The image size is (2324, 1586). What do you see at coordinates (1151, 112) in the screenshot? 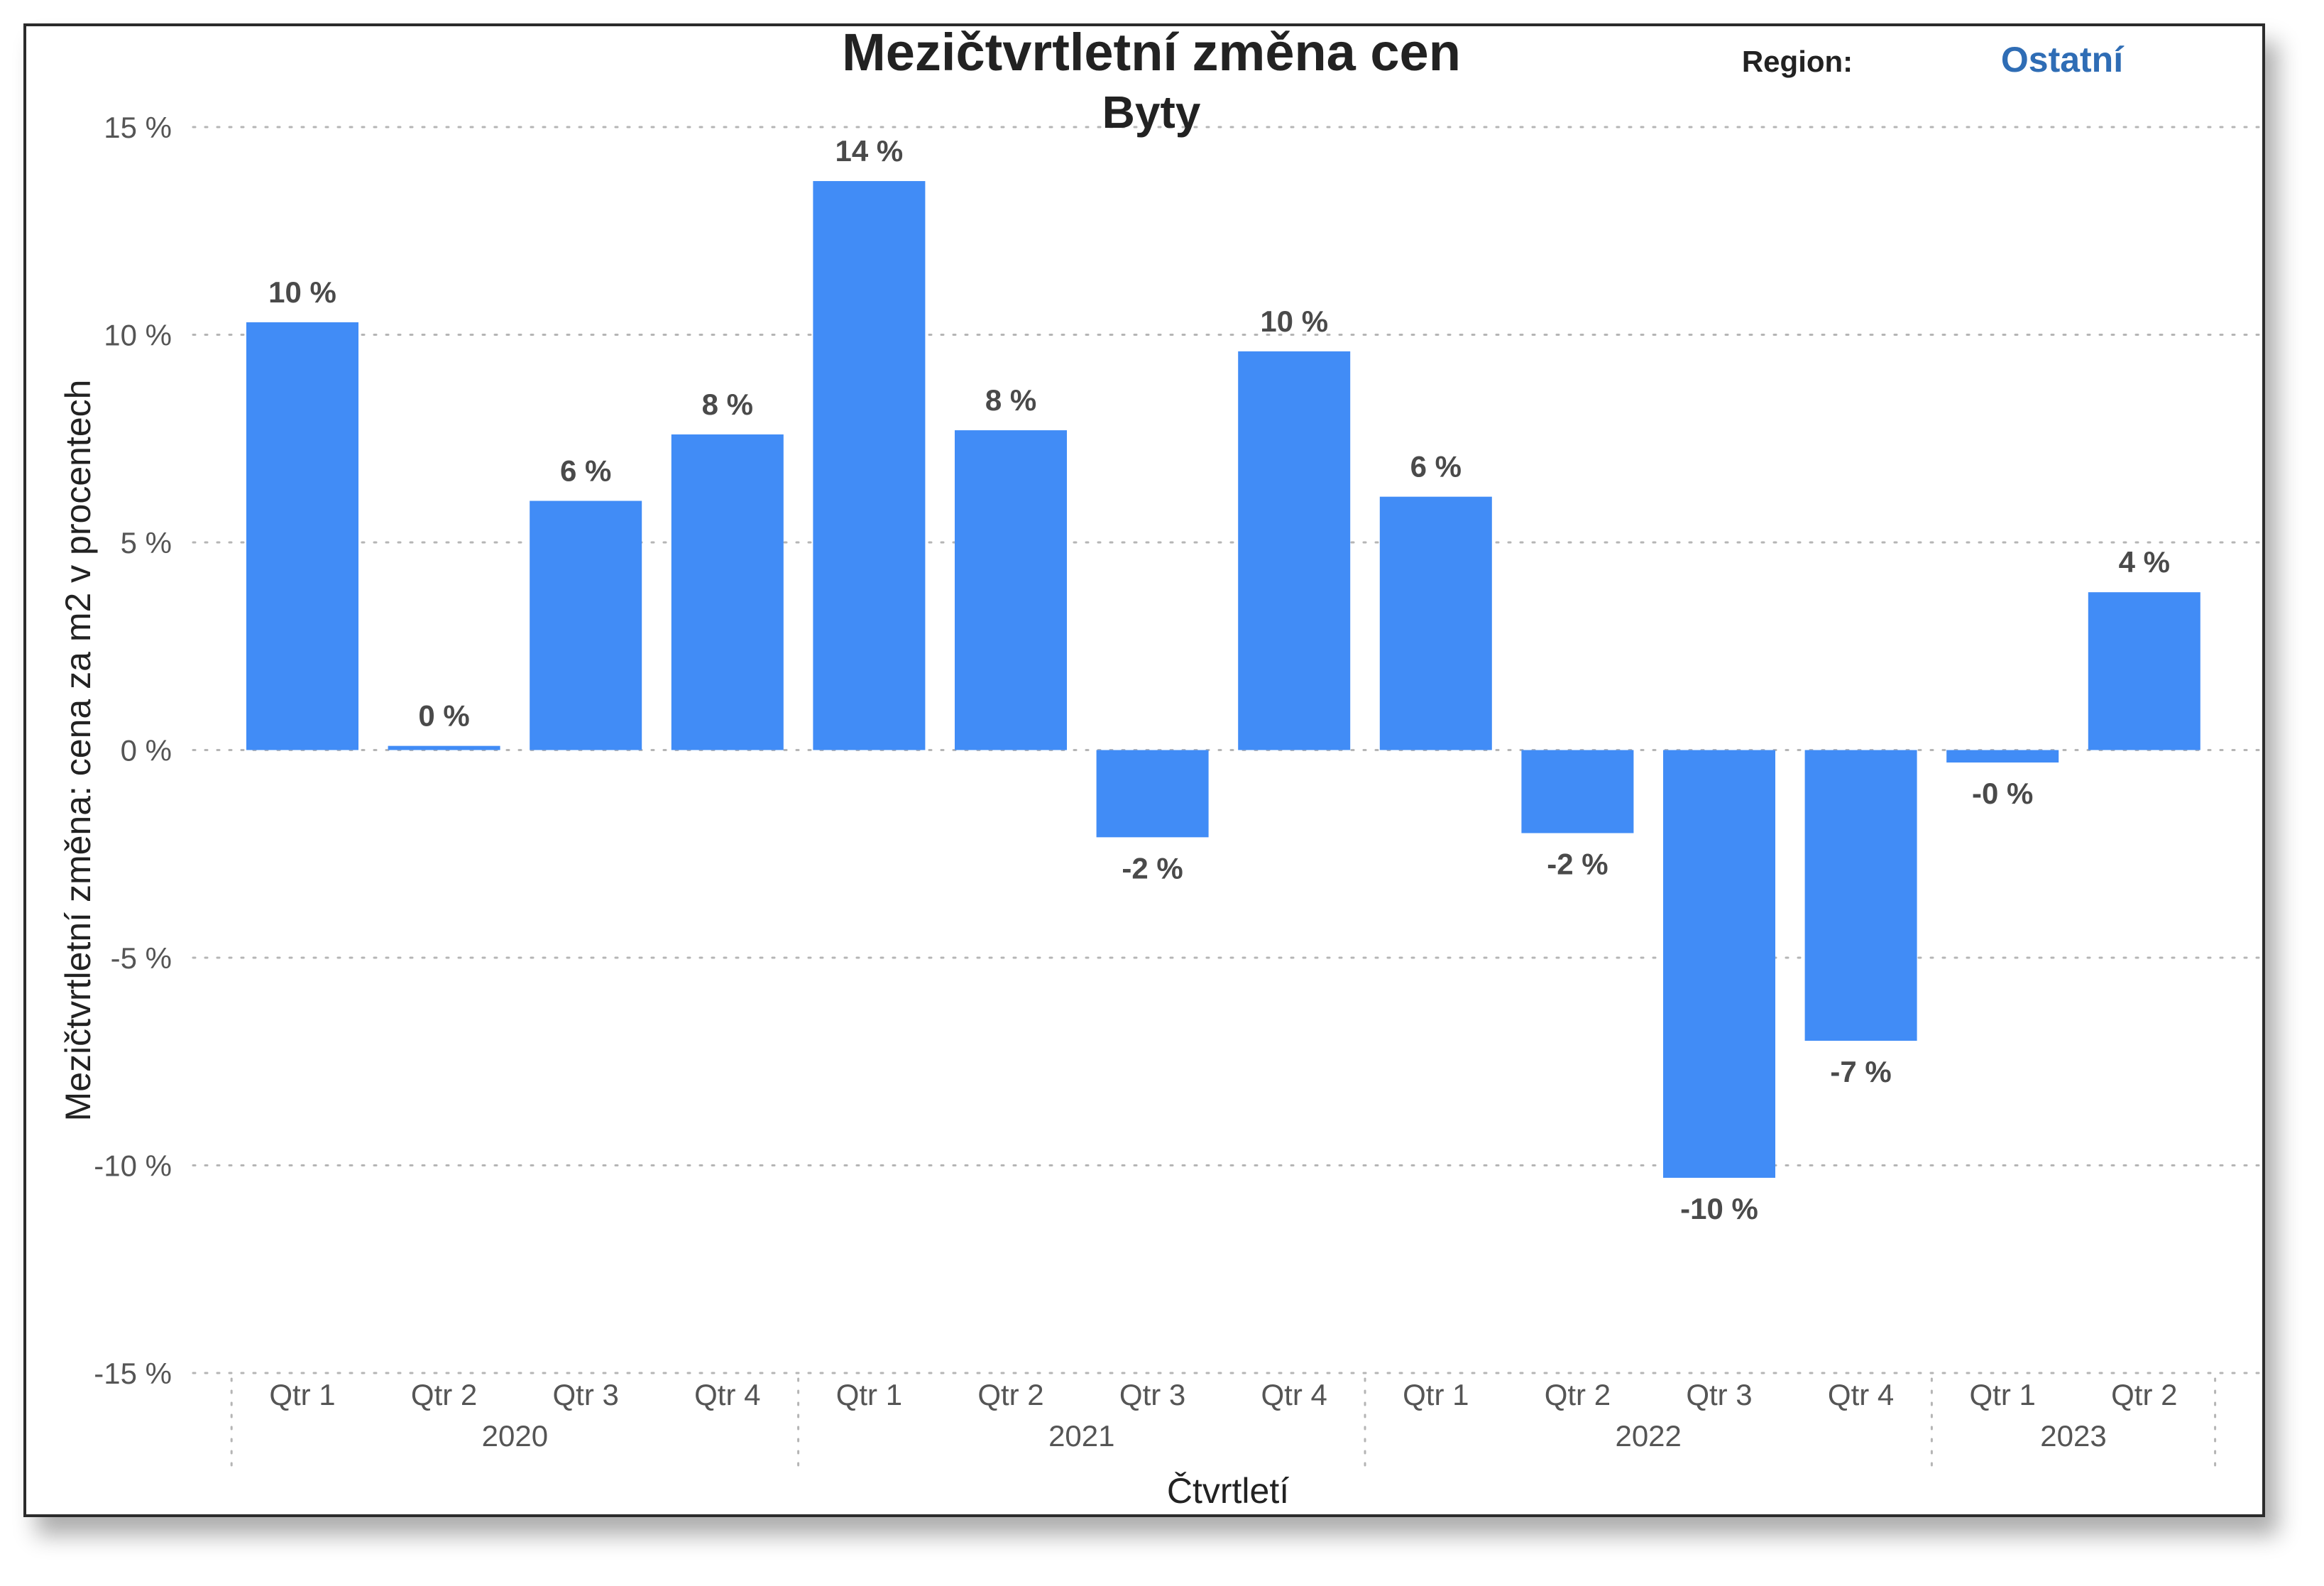
I see `chart-subtitle: Byty` at bounding box center [1151, 112].